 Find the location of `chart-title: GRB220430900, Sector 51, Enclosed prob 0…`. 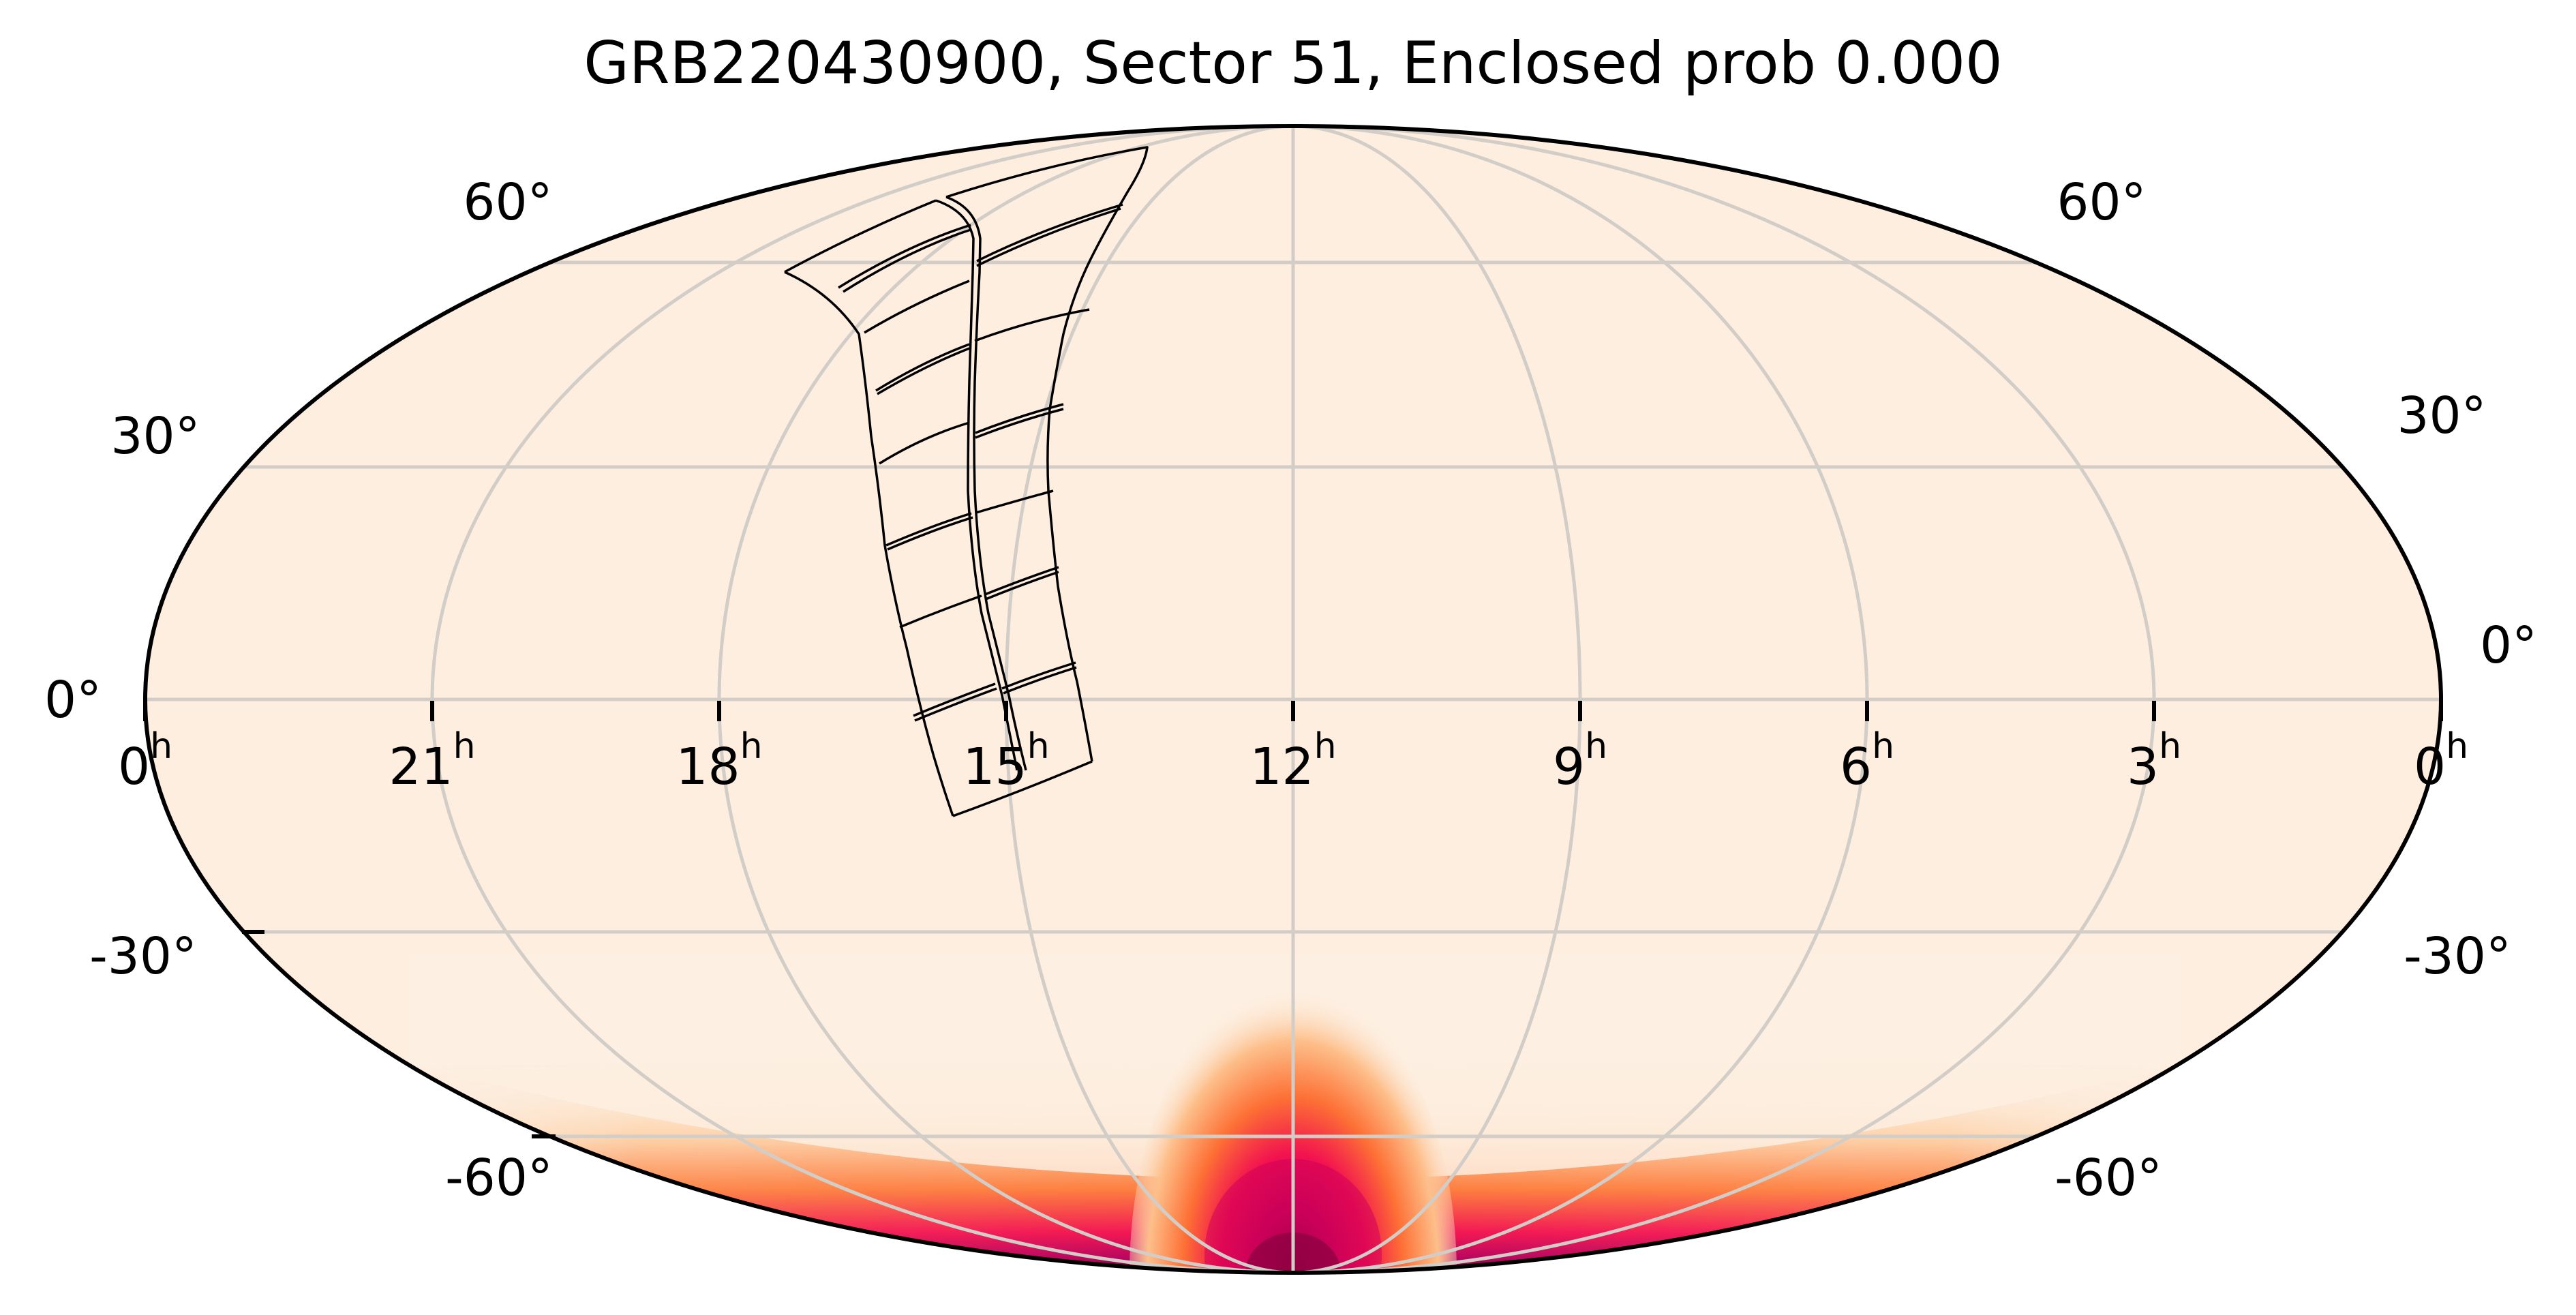

chart-title: GRB220430900, Sector 51, Enclosed prob 0… is located at coordinates (1293, 63).